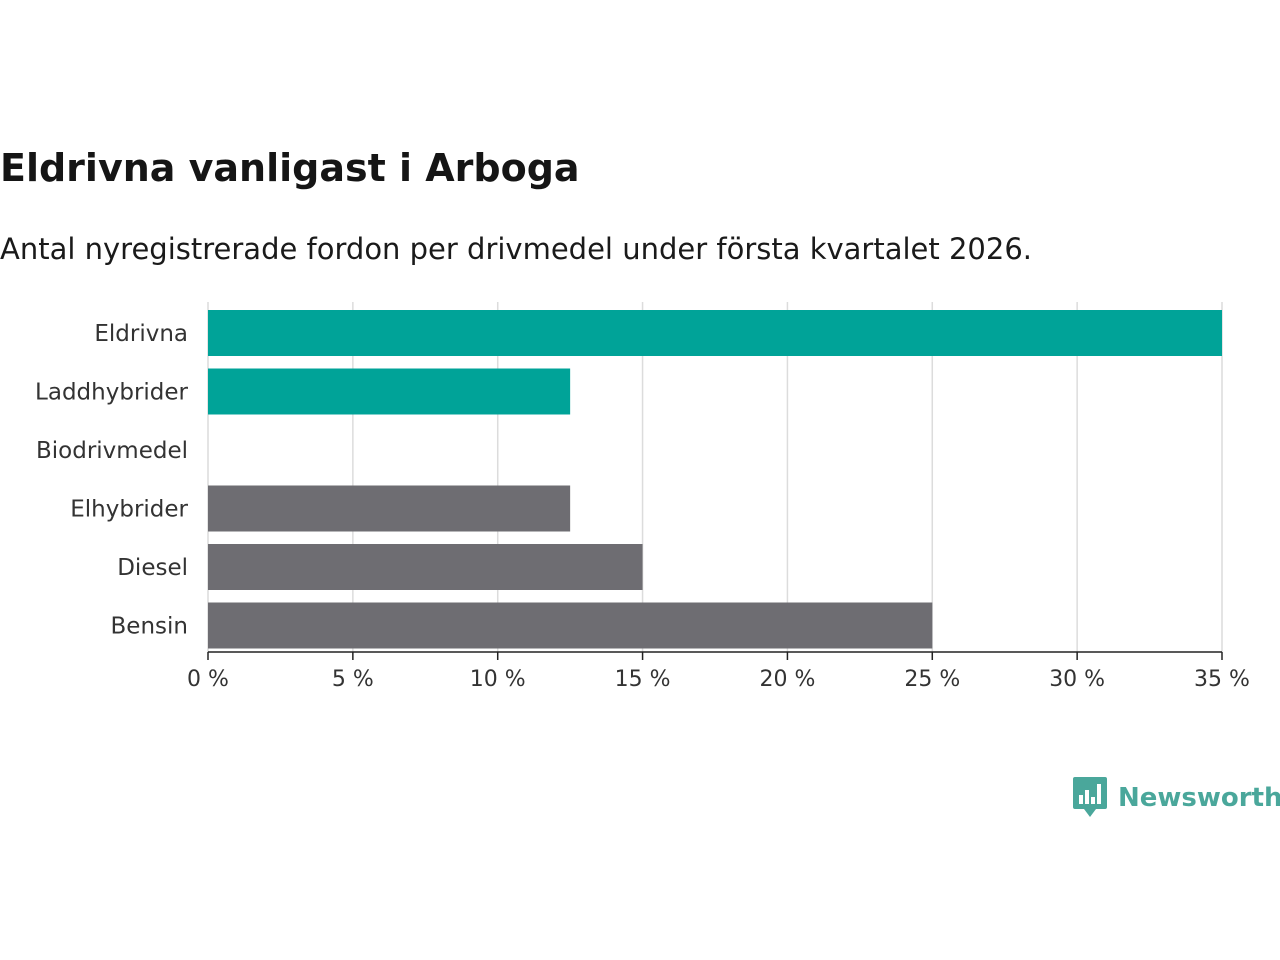  What do you see at coordinates (141, 334) in the screenshot?
I see `category-label: Eldrivna` at bounding box center [141, 334].